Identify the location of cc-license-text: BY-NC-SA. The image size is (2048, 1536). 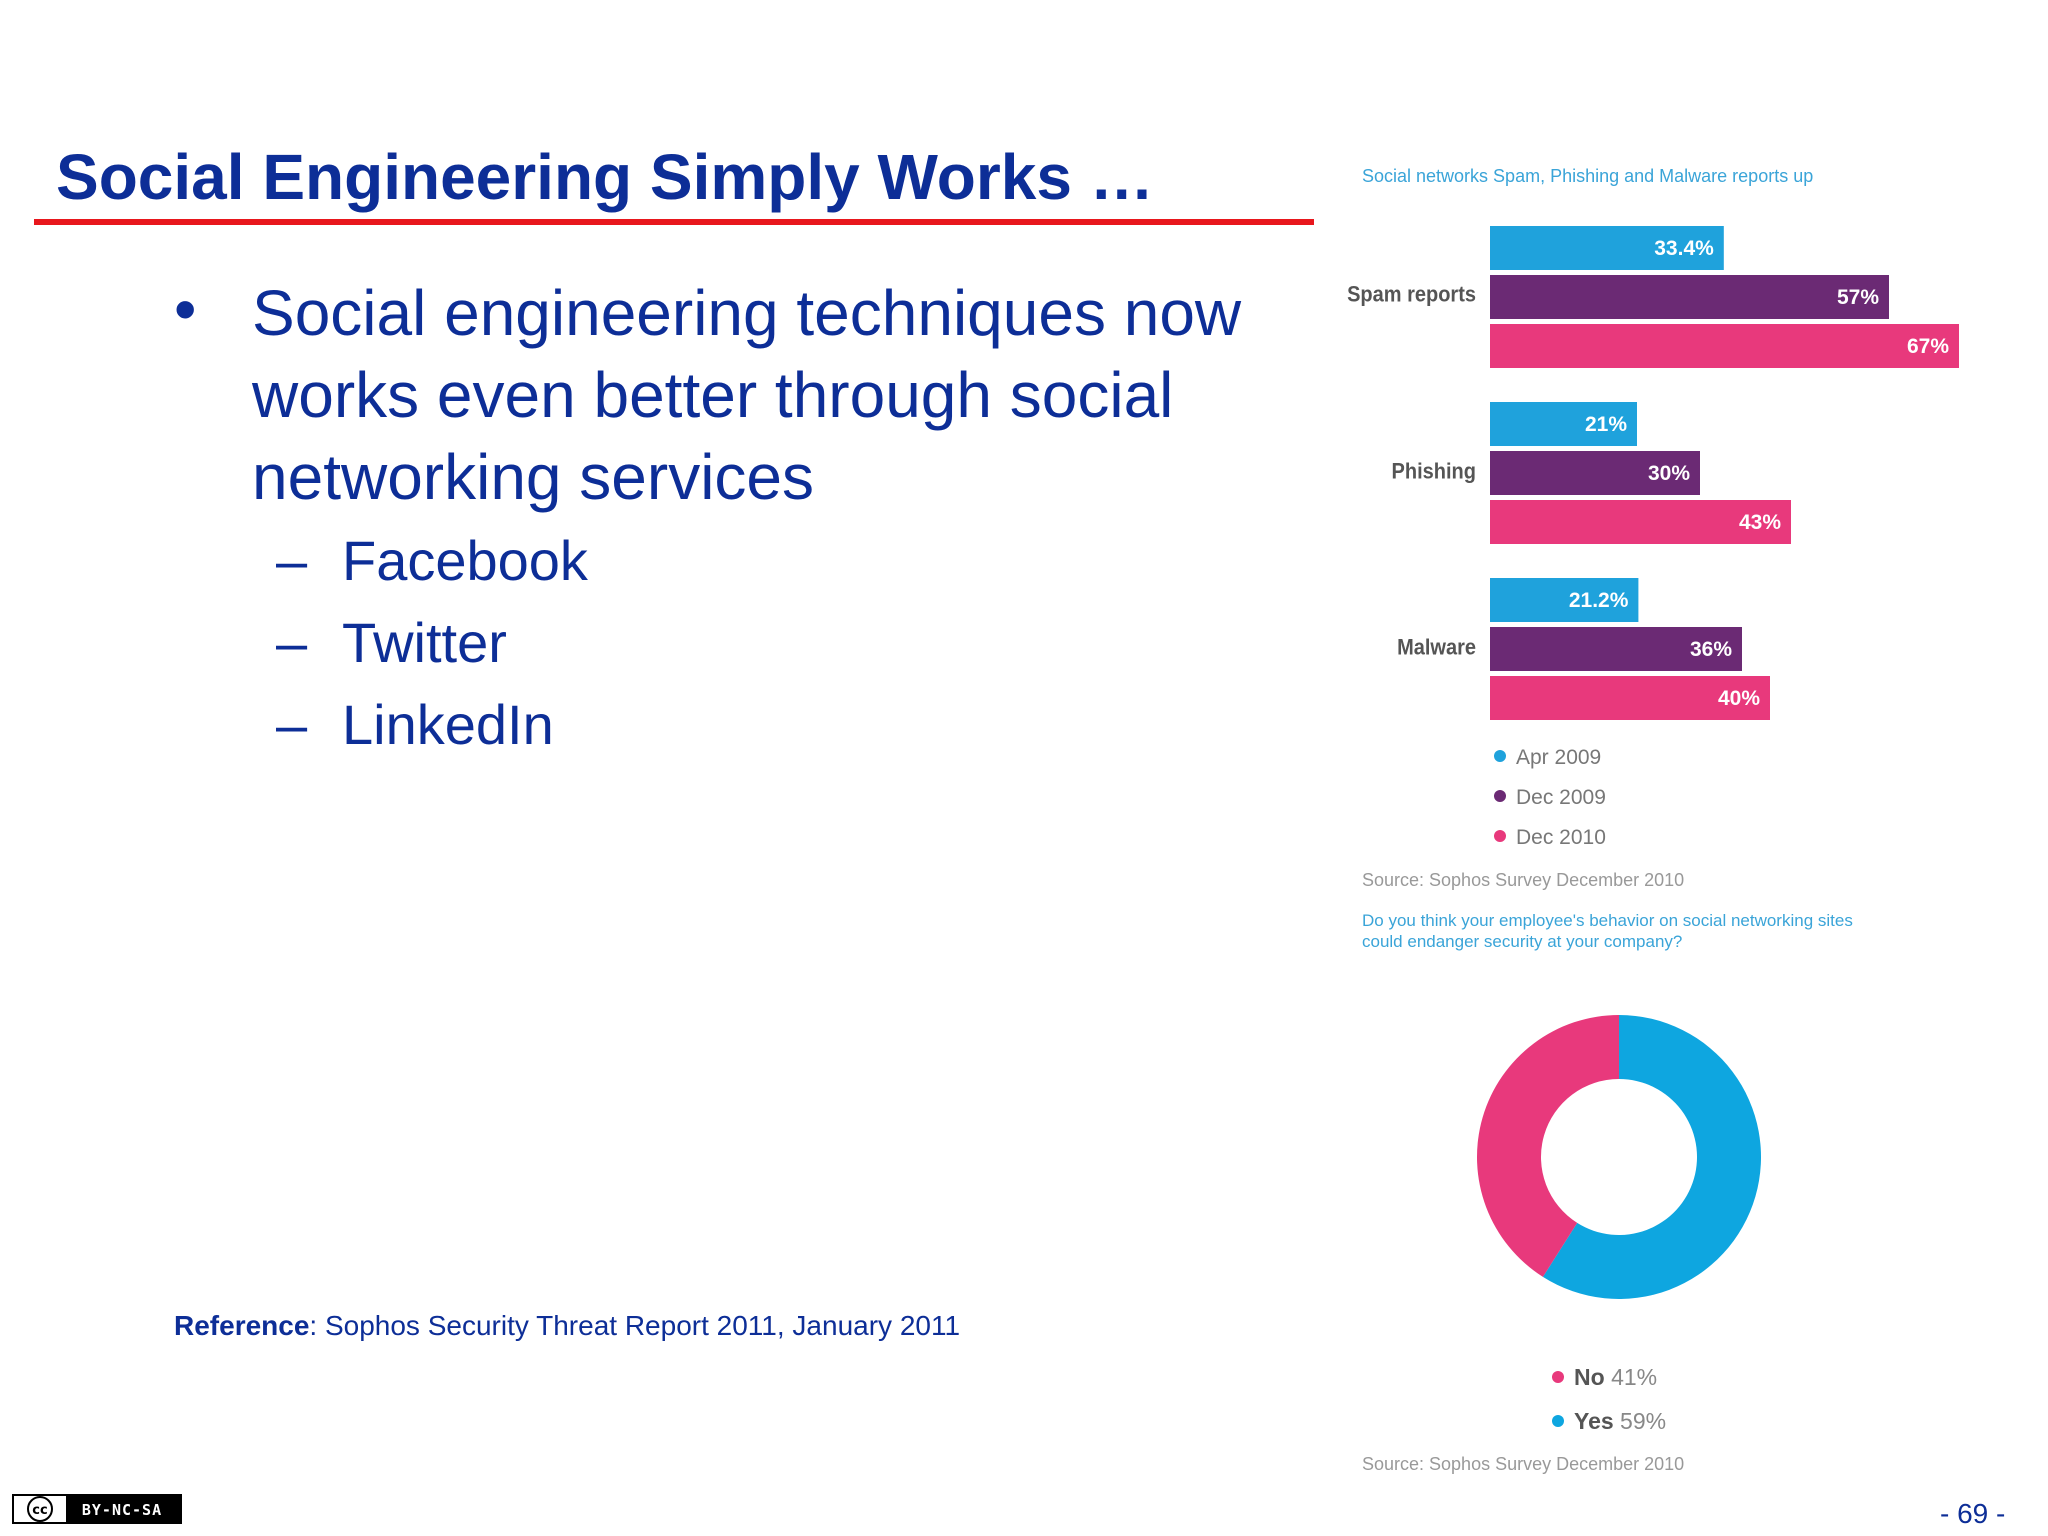
(122, 1510).